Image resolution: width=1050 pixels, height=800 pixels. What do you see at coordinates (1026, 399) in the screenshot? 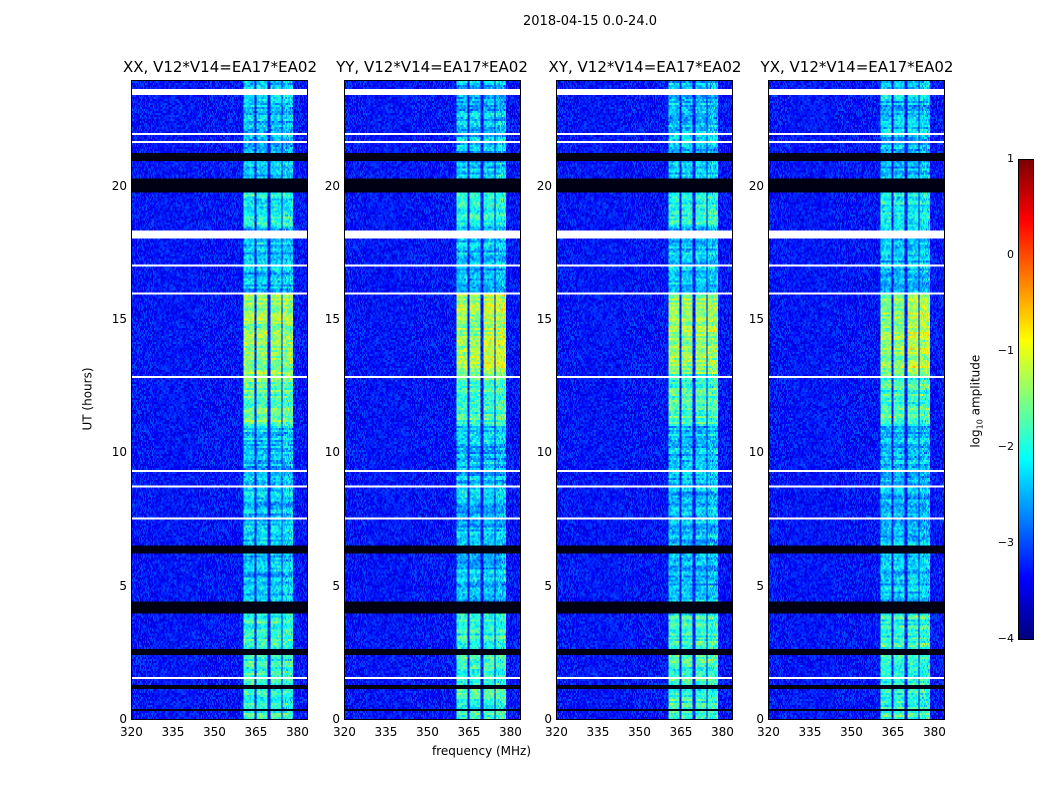
I see `colorbar` at bounding box center [1026, 399].